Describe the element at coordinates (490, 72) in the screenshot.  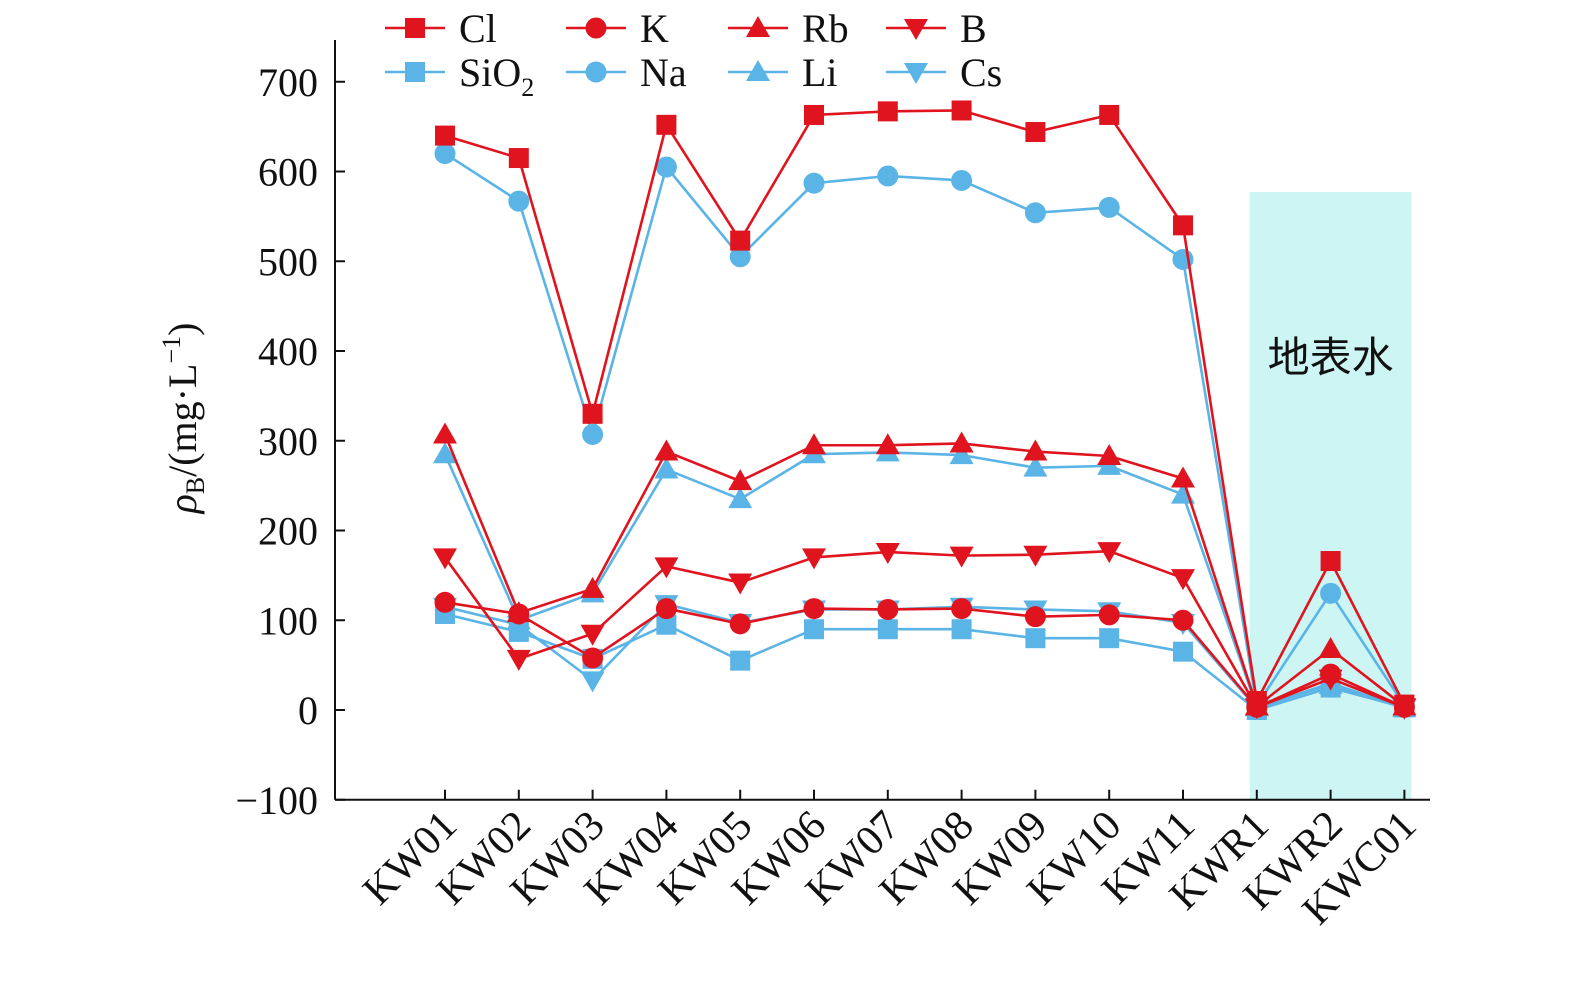
I see `legend-label-main: SiO` at that location.